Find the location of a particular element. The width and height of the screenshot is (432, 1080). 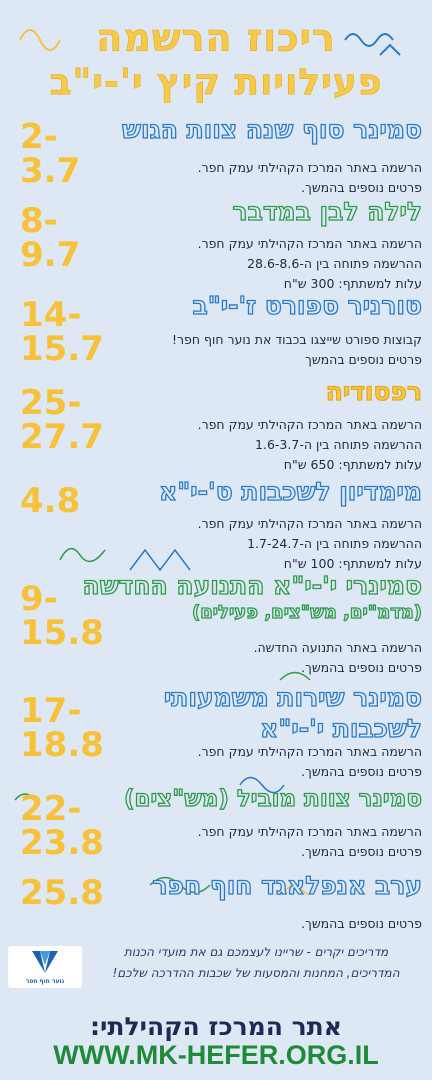

event-date: 17- 18.8 is located at coordinates (62, 728).